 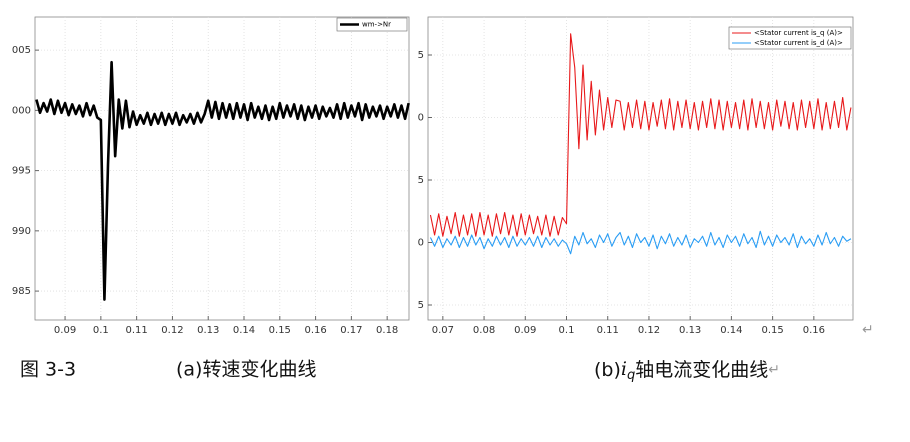 What do you see at coordinates (607, 370) in the screenshot?
I see `caption-b-prefix: (b)` at bounding box center [607, 370].